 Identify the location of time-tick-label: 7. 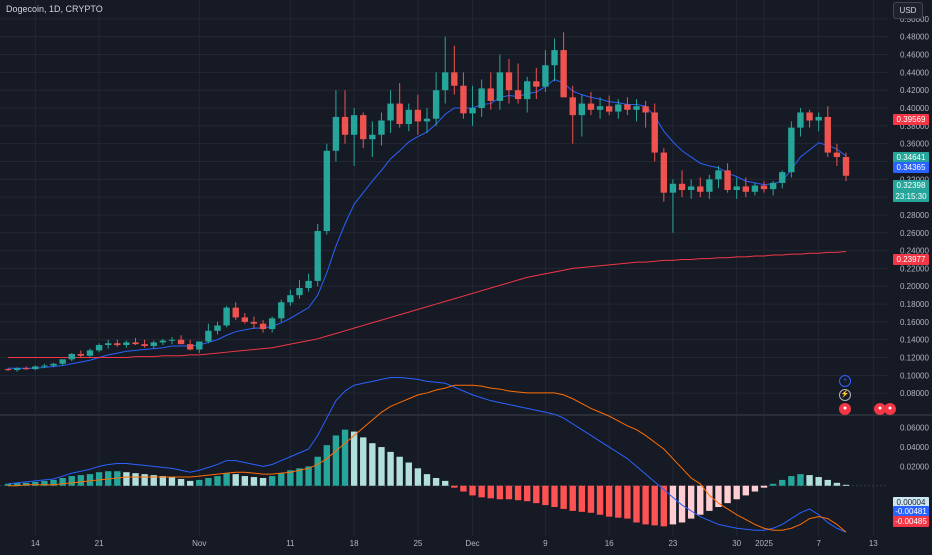
(818, 543).